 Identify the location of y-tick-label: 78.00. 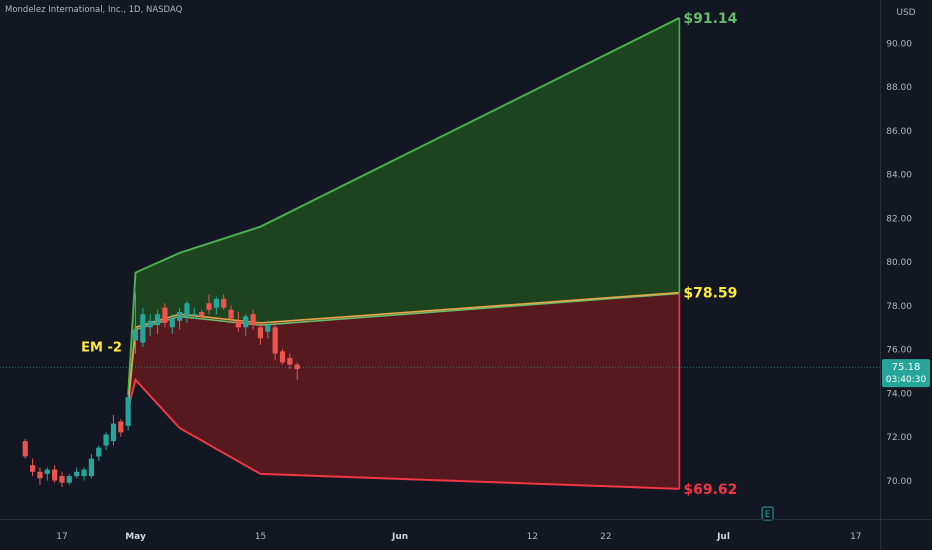
(899, 307).